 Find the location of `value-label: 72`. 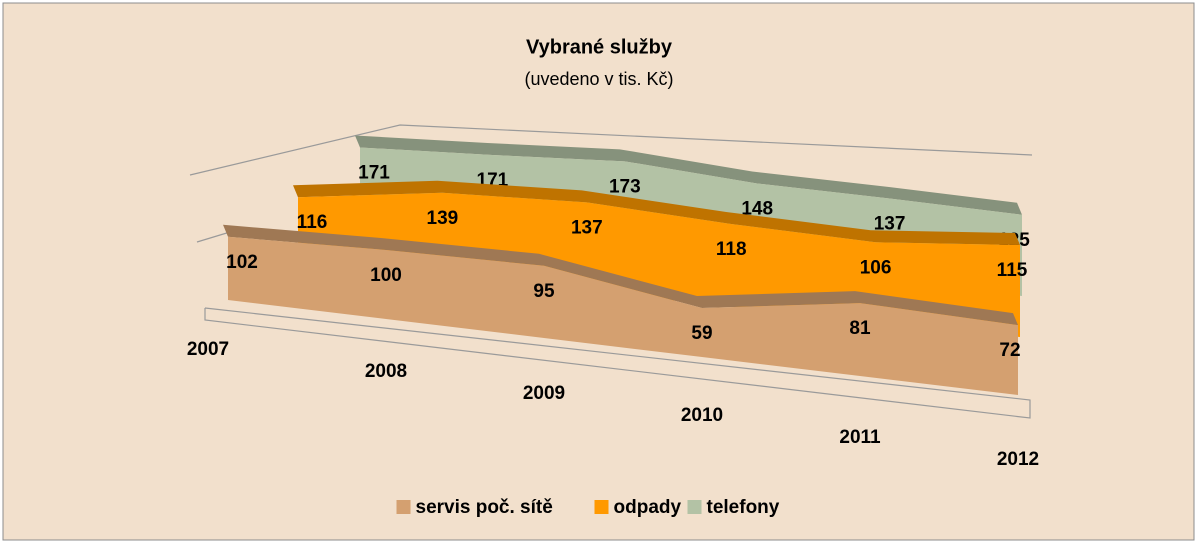

value-label: 72 is located at coordinates (1009, 350).